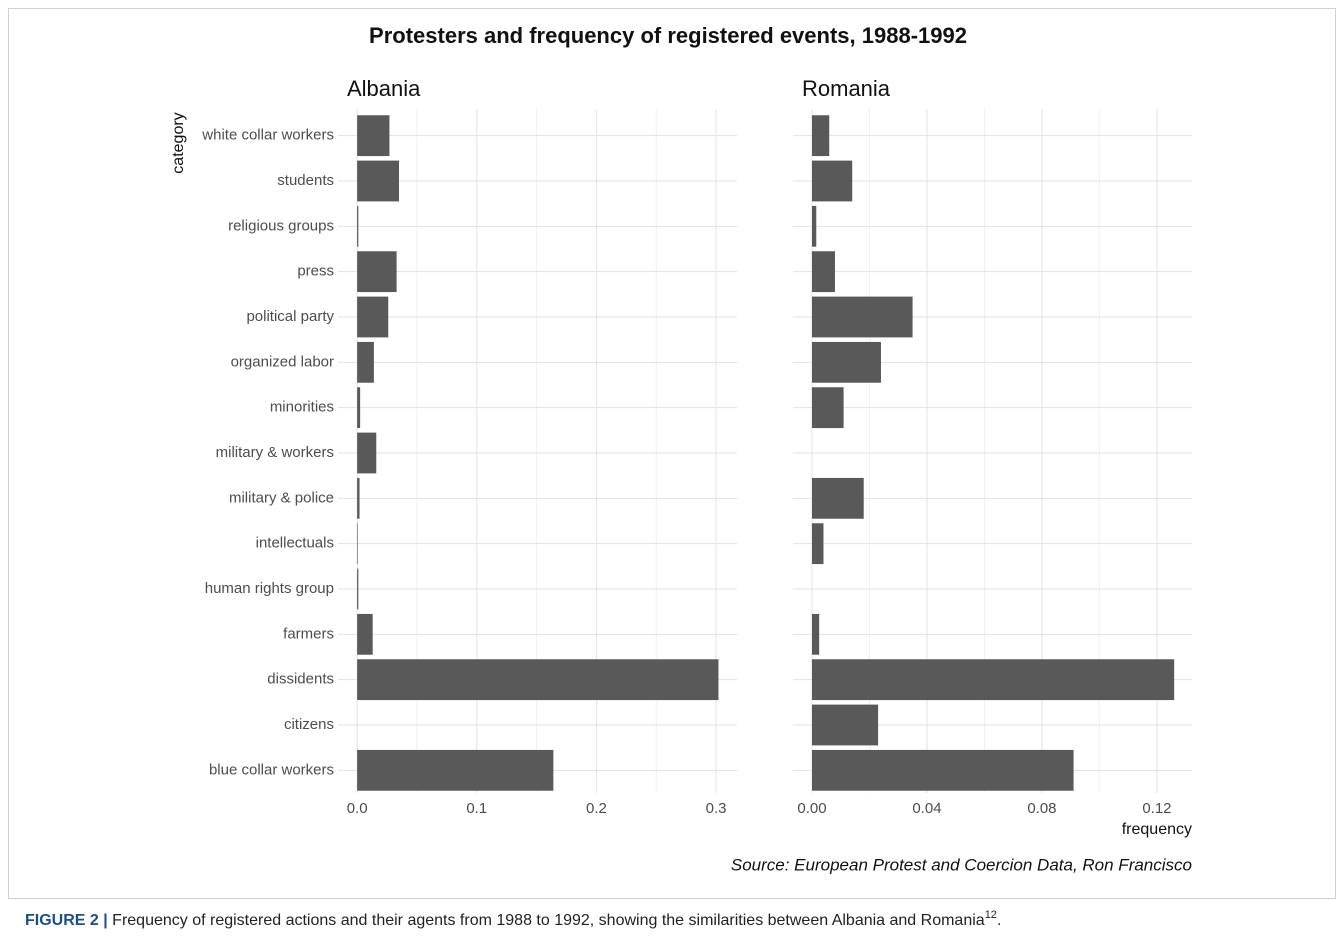  Describe the element at coordinates (281, 225) in the screenshot. I see `y-tick-label: religious groups` at that location.